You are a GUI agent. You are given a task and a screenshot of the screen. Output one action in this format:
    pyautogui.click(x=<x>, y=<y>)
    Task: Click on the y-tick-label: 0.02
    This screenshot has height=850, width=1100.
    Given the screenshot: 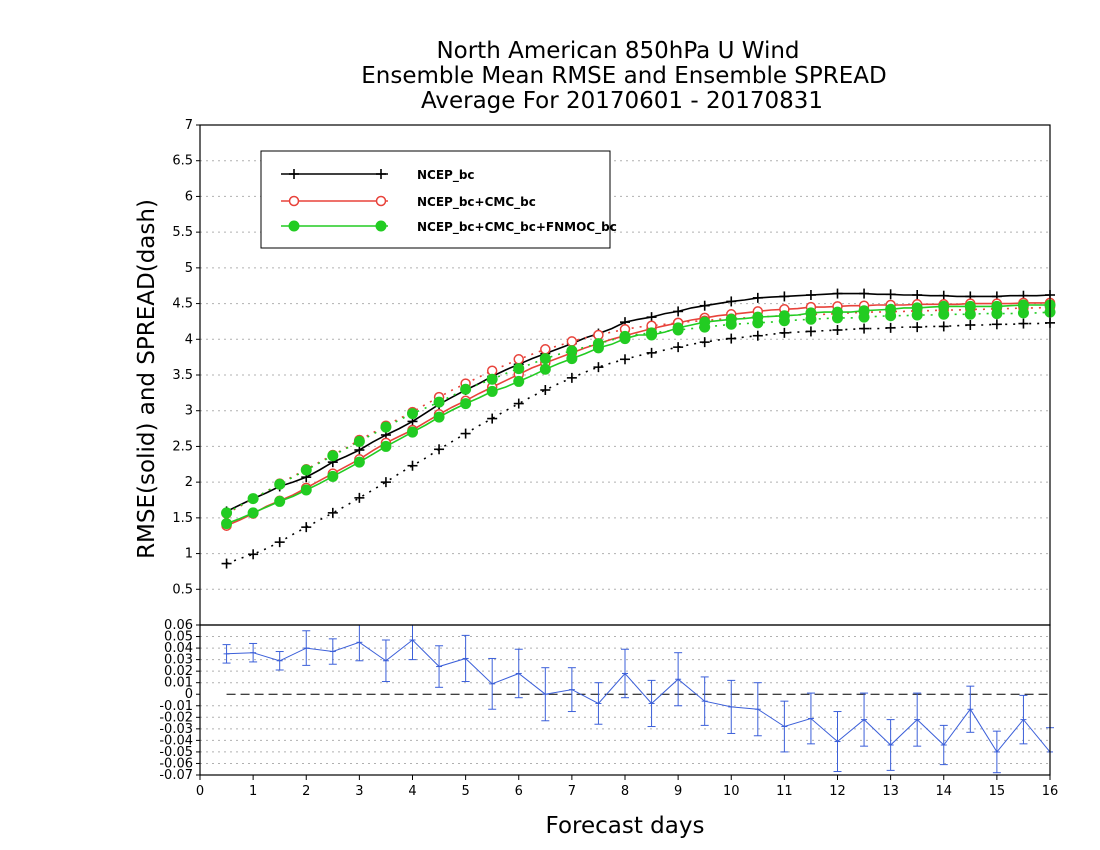 What is the action you would take?
    pyautogui.click(x=178, y=671)
    